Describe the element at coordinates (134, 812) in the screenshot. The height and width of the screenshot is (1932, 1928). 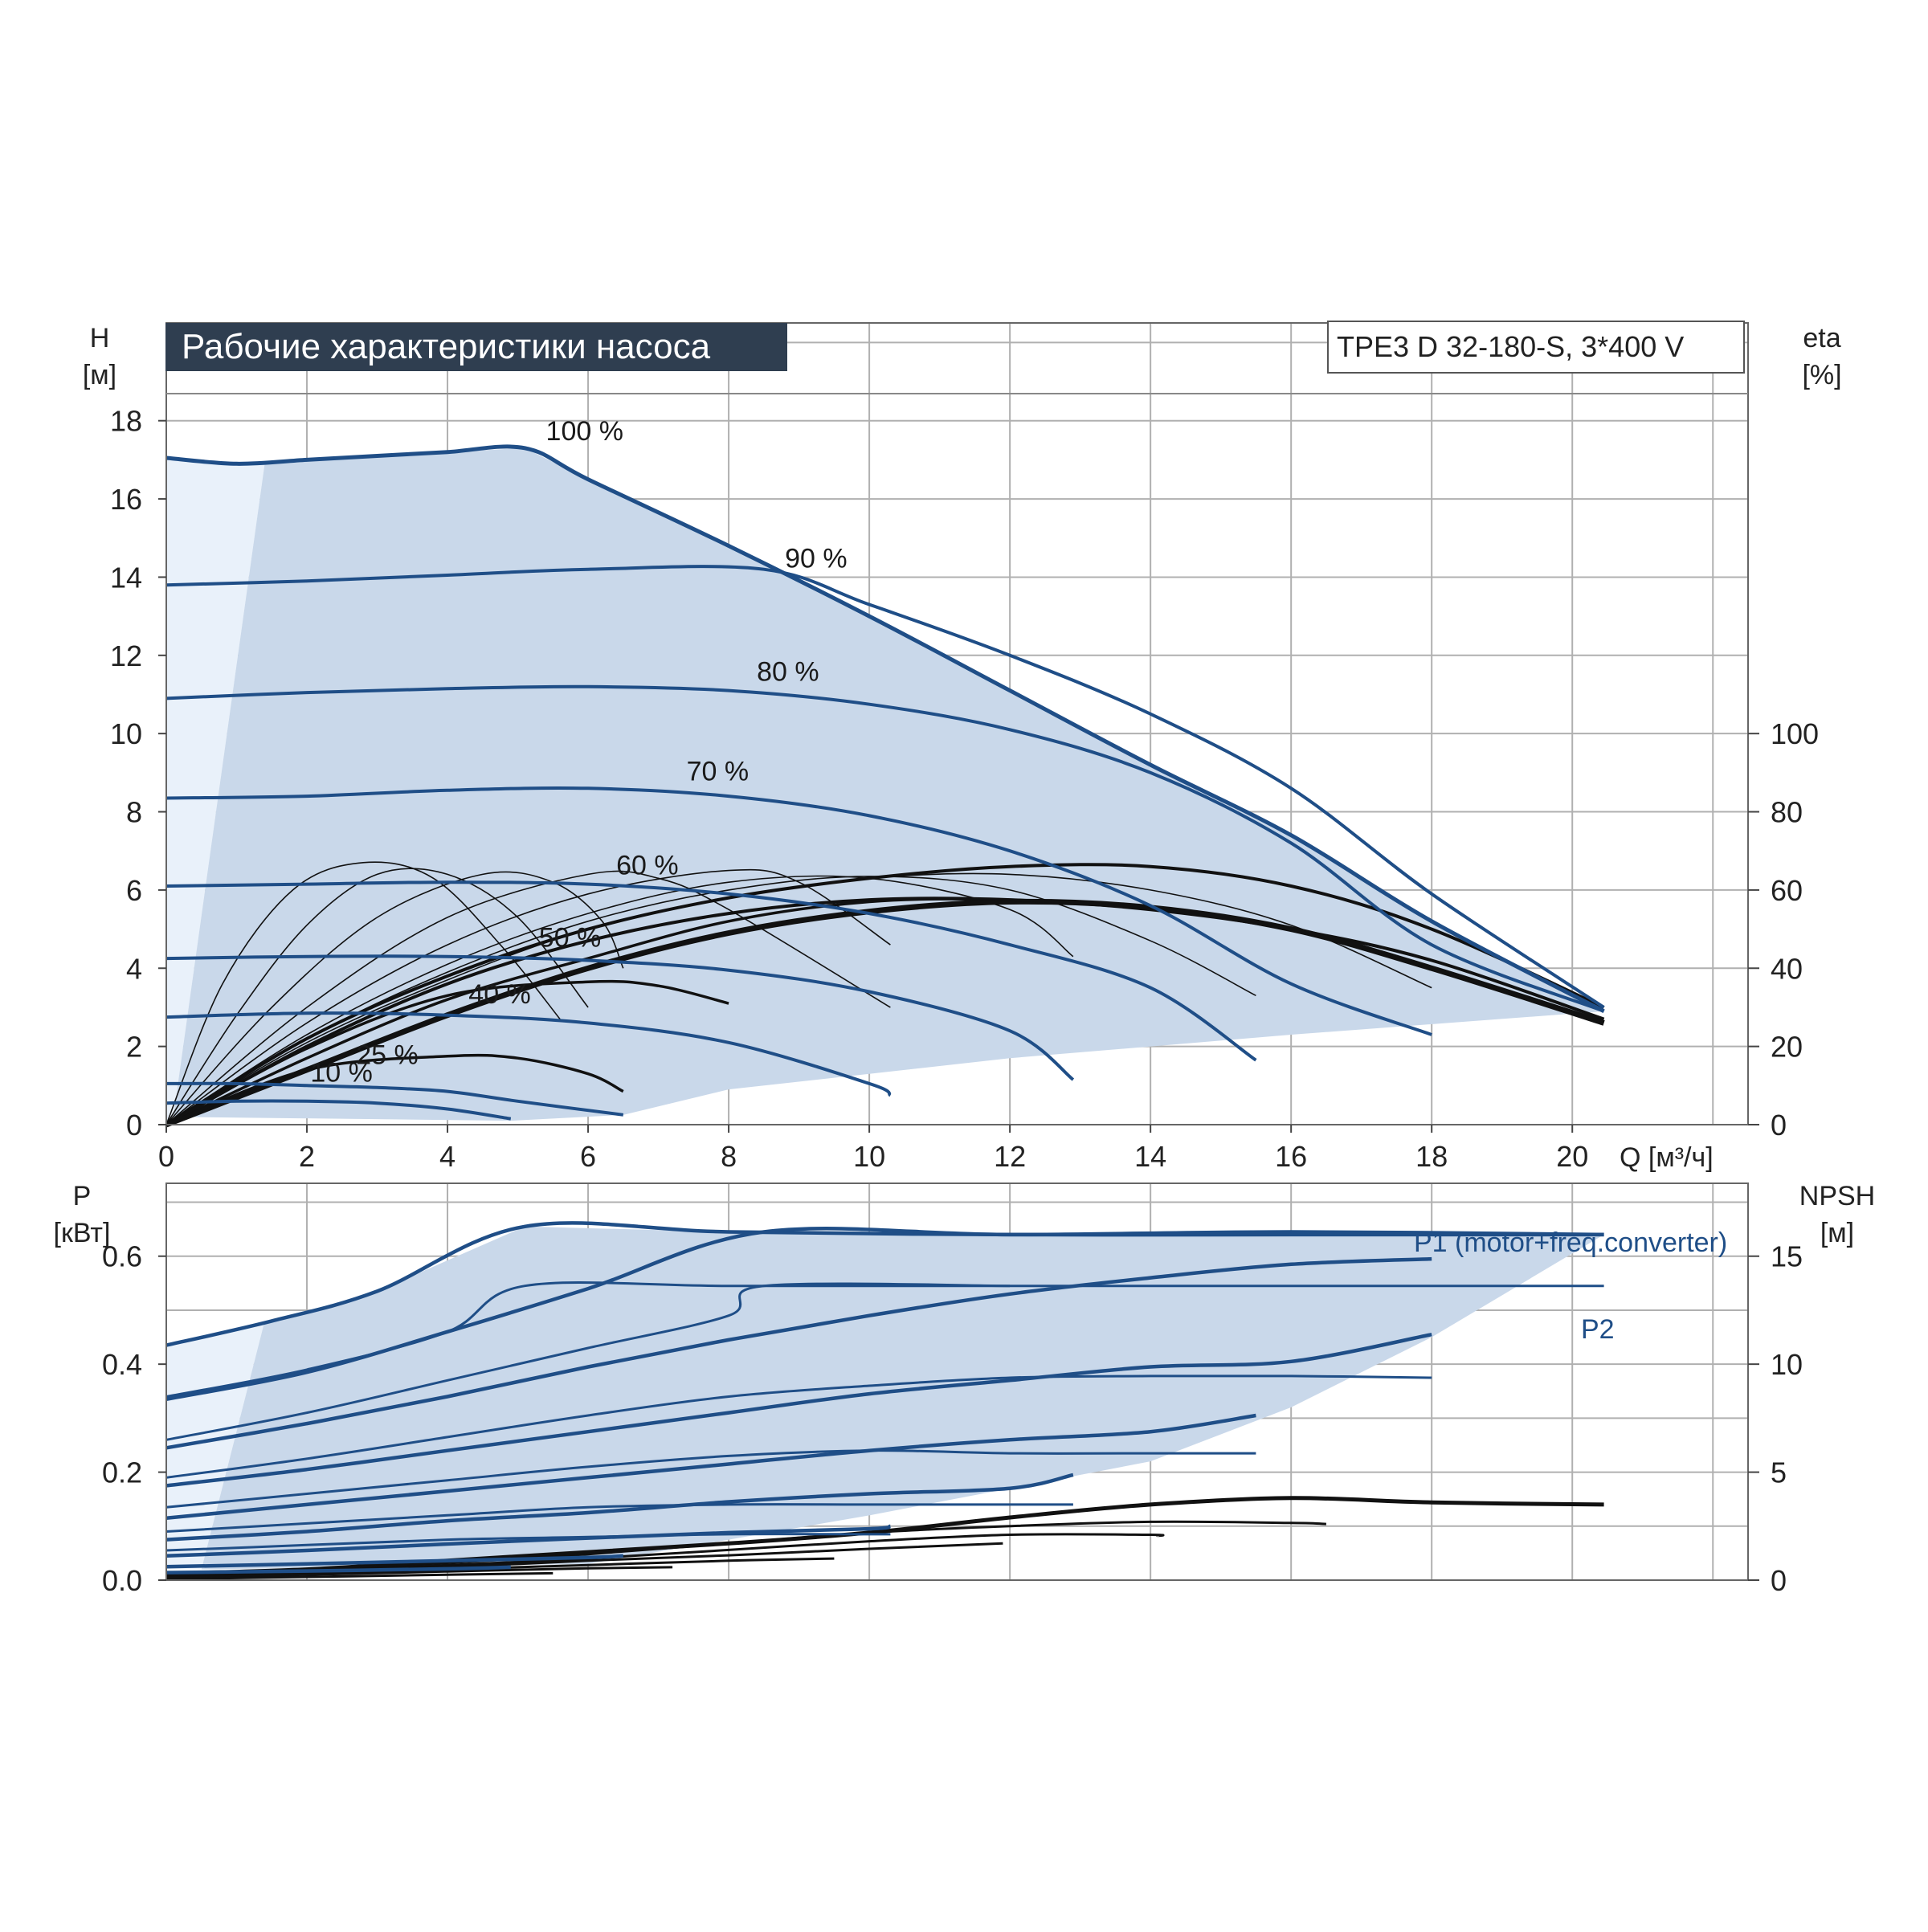
I see `y-tick-label: 8` at that location.